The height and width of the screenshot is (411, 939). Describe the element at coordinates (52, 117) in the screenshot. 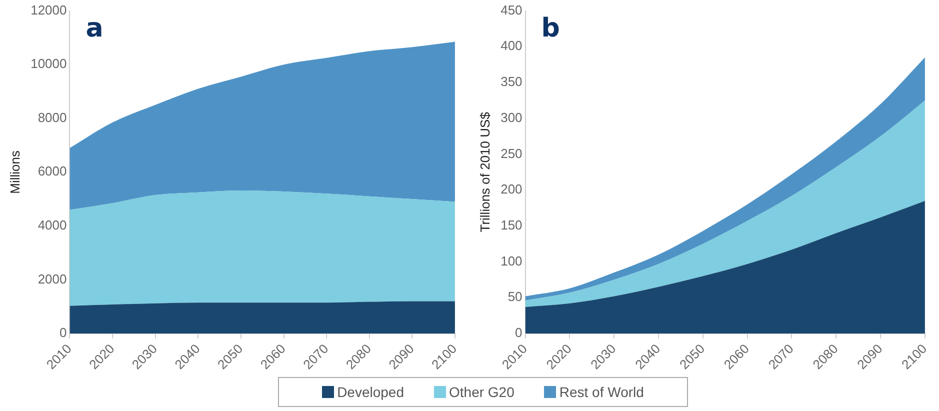

I see `y-tick-label: 8000` at that location.